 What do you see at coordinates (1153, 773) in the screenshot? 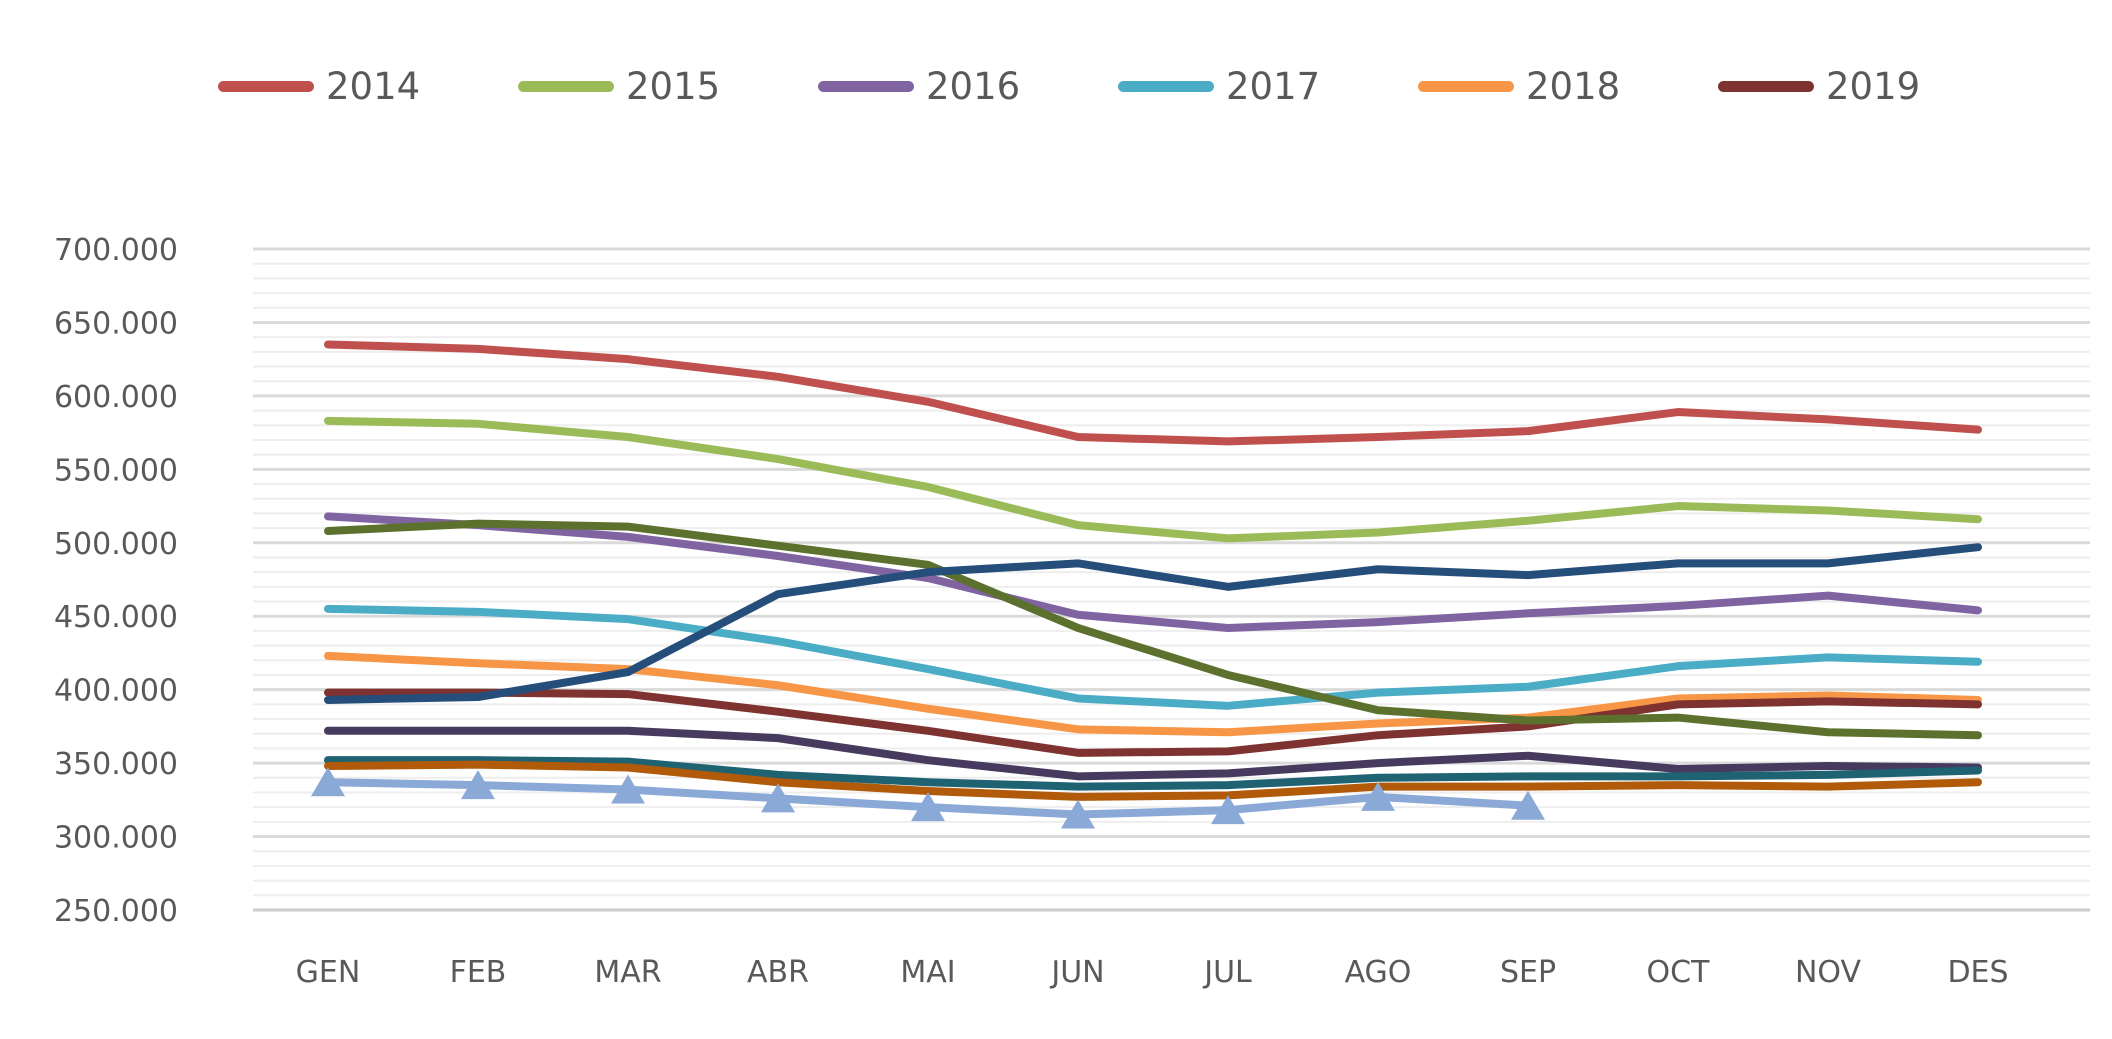
I see `series-line-unlabeled-dark-teal` at bounding box center [1153, 773].